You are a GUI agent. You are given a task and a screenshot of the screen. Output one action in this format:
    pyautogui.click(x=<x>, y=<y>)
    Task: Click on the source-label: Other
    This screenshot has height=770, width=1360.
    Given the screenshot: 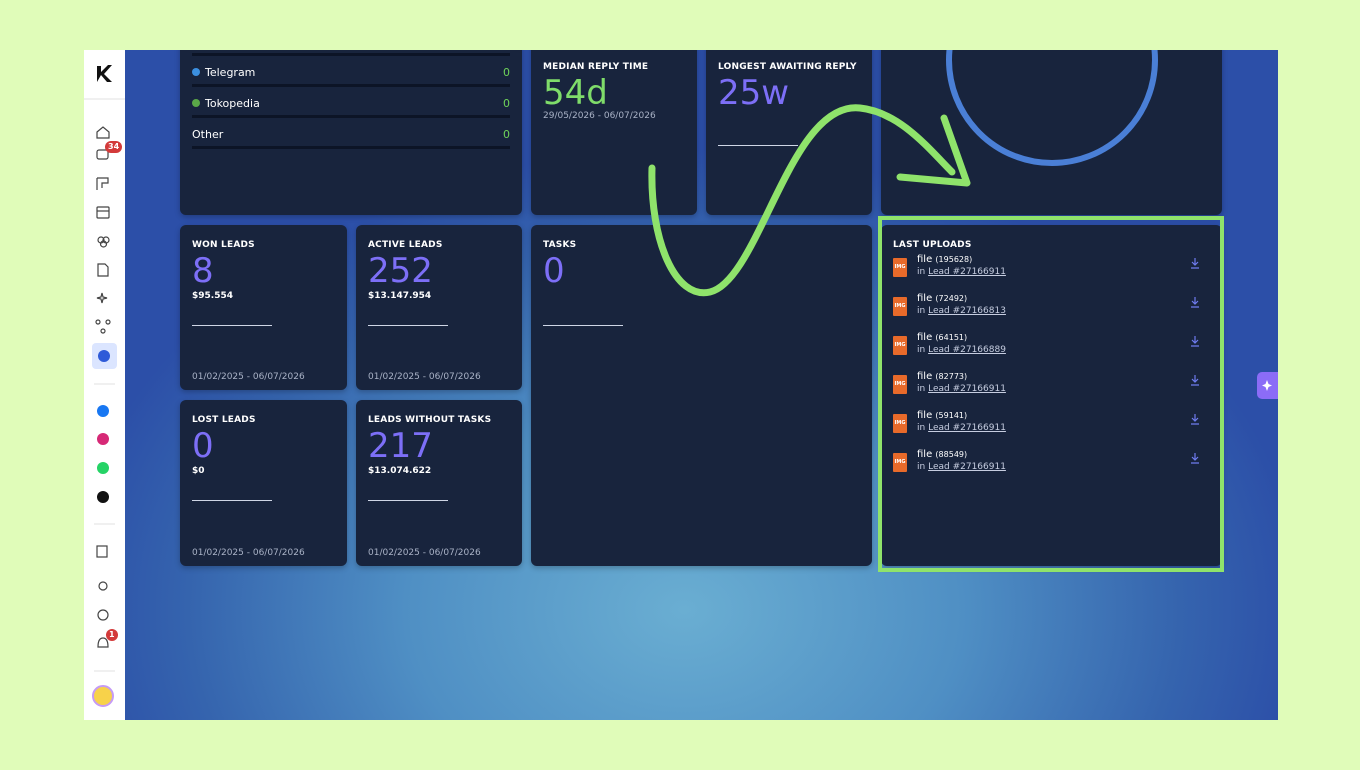 What is the action you would take?
    pyautogui.click(x=208, y=134)
    